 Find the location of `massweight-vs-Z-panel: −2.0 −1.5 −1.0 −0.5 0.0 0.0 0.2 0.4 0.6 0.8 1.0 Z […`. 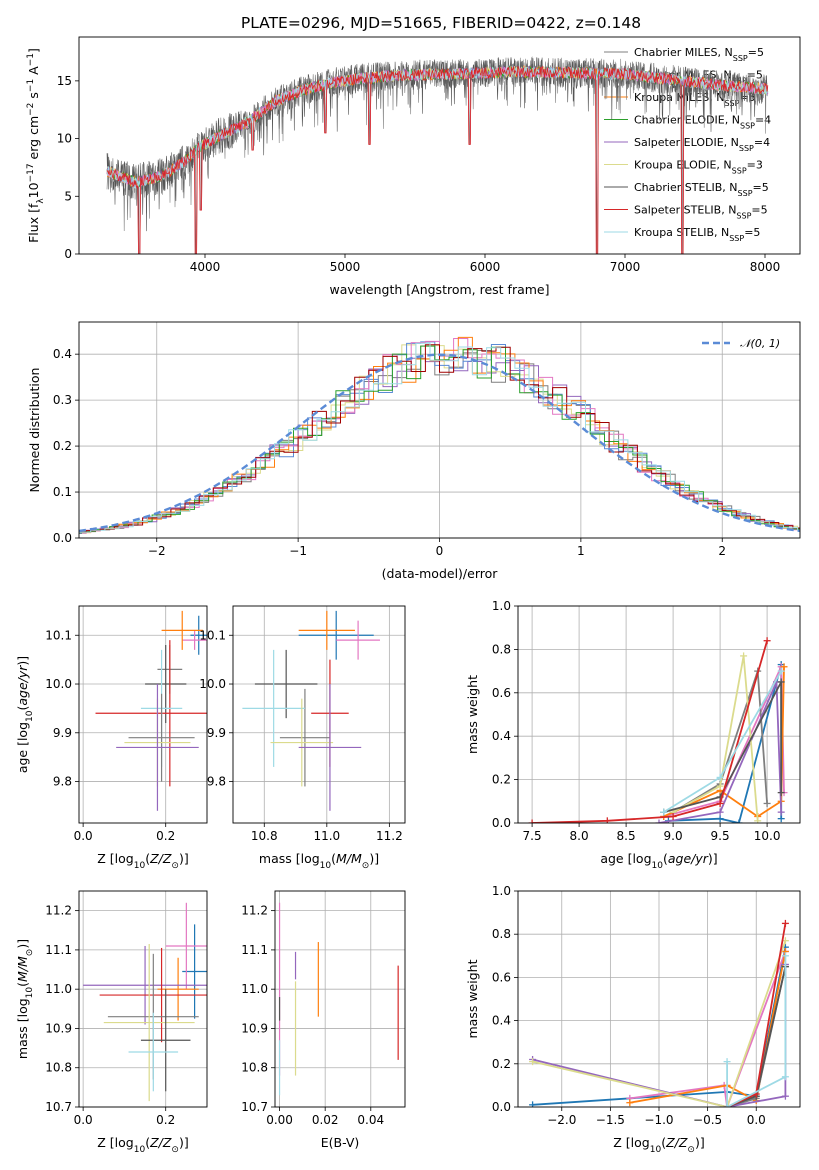

massweight-vs-Z-panel: −2.0 −1.5 −1.0 −0.5 0.0 0.0 0.2 0.4 0.6 0.8 1.0 Z [… is located at coordinates (633, 1019).